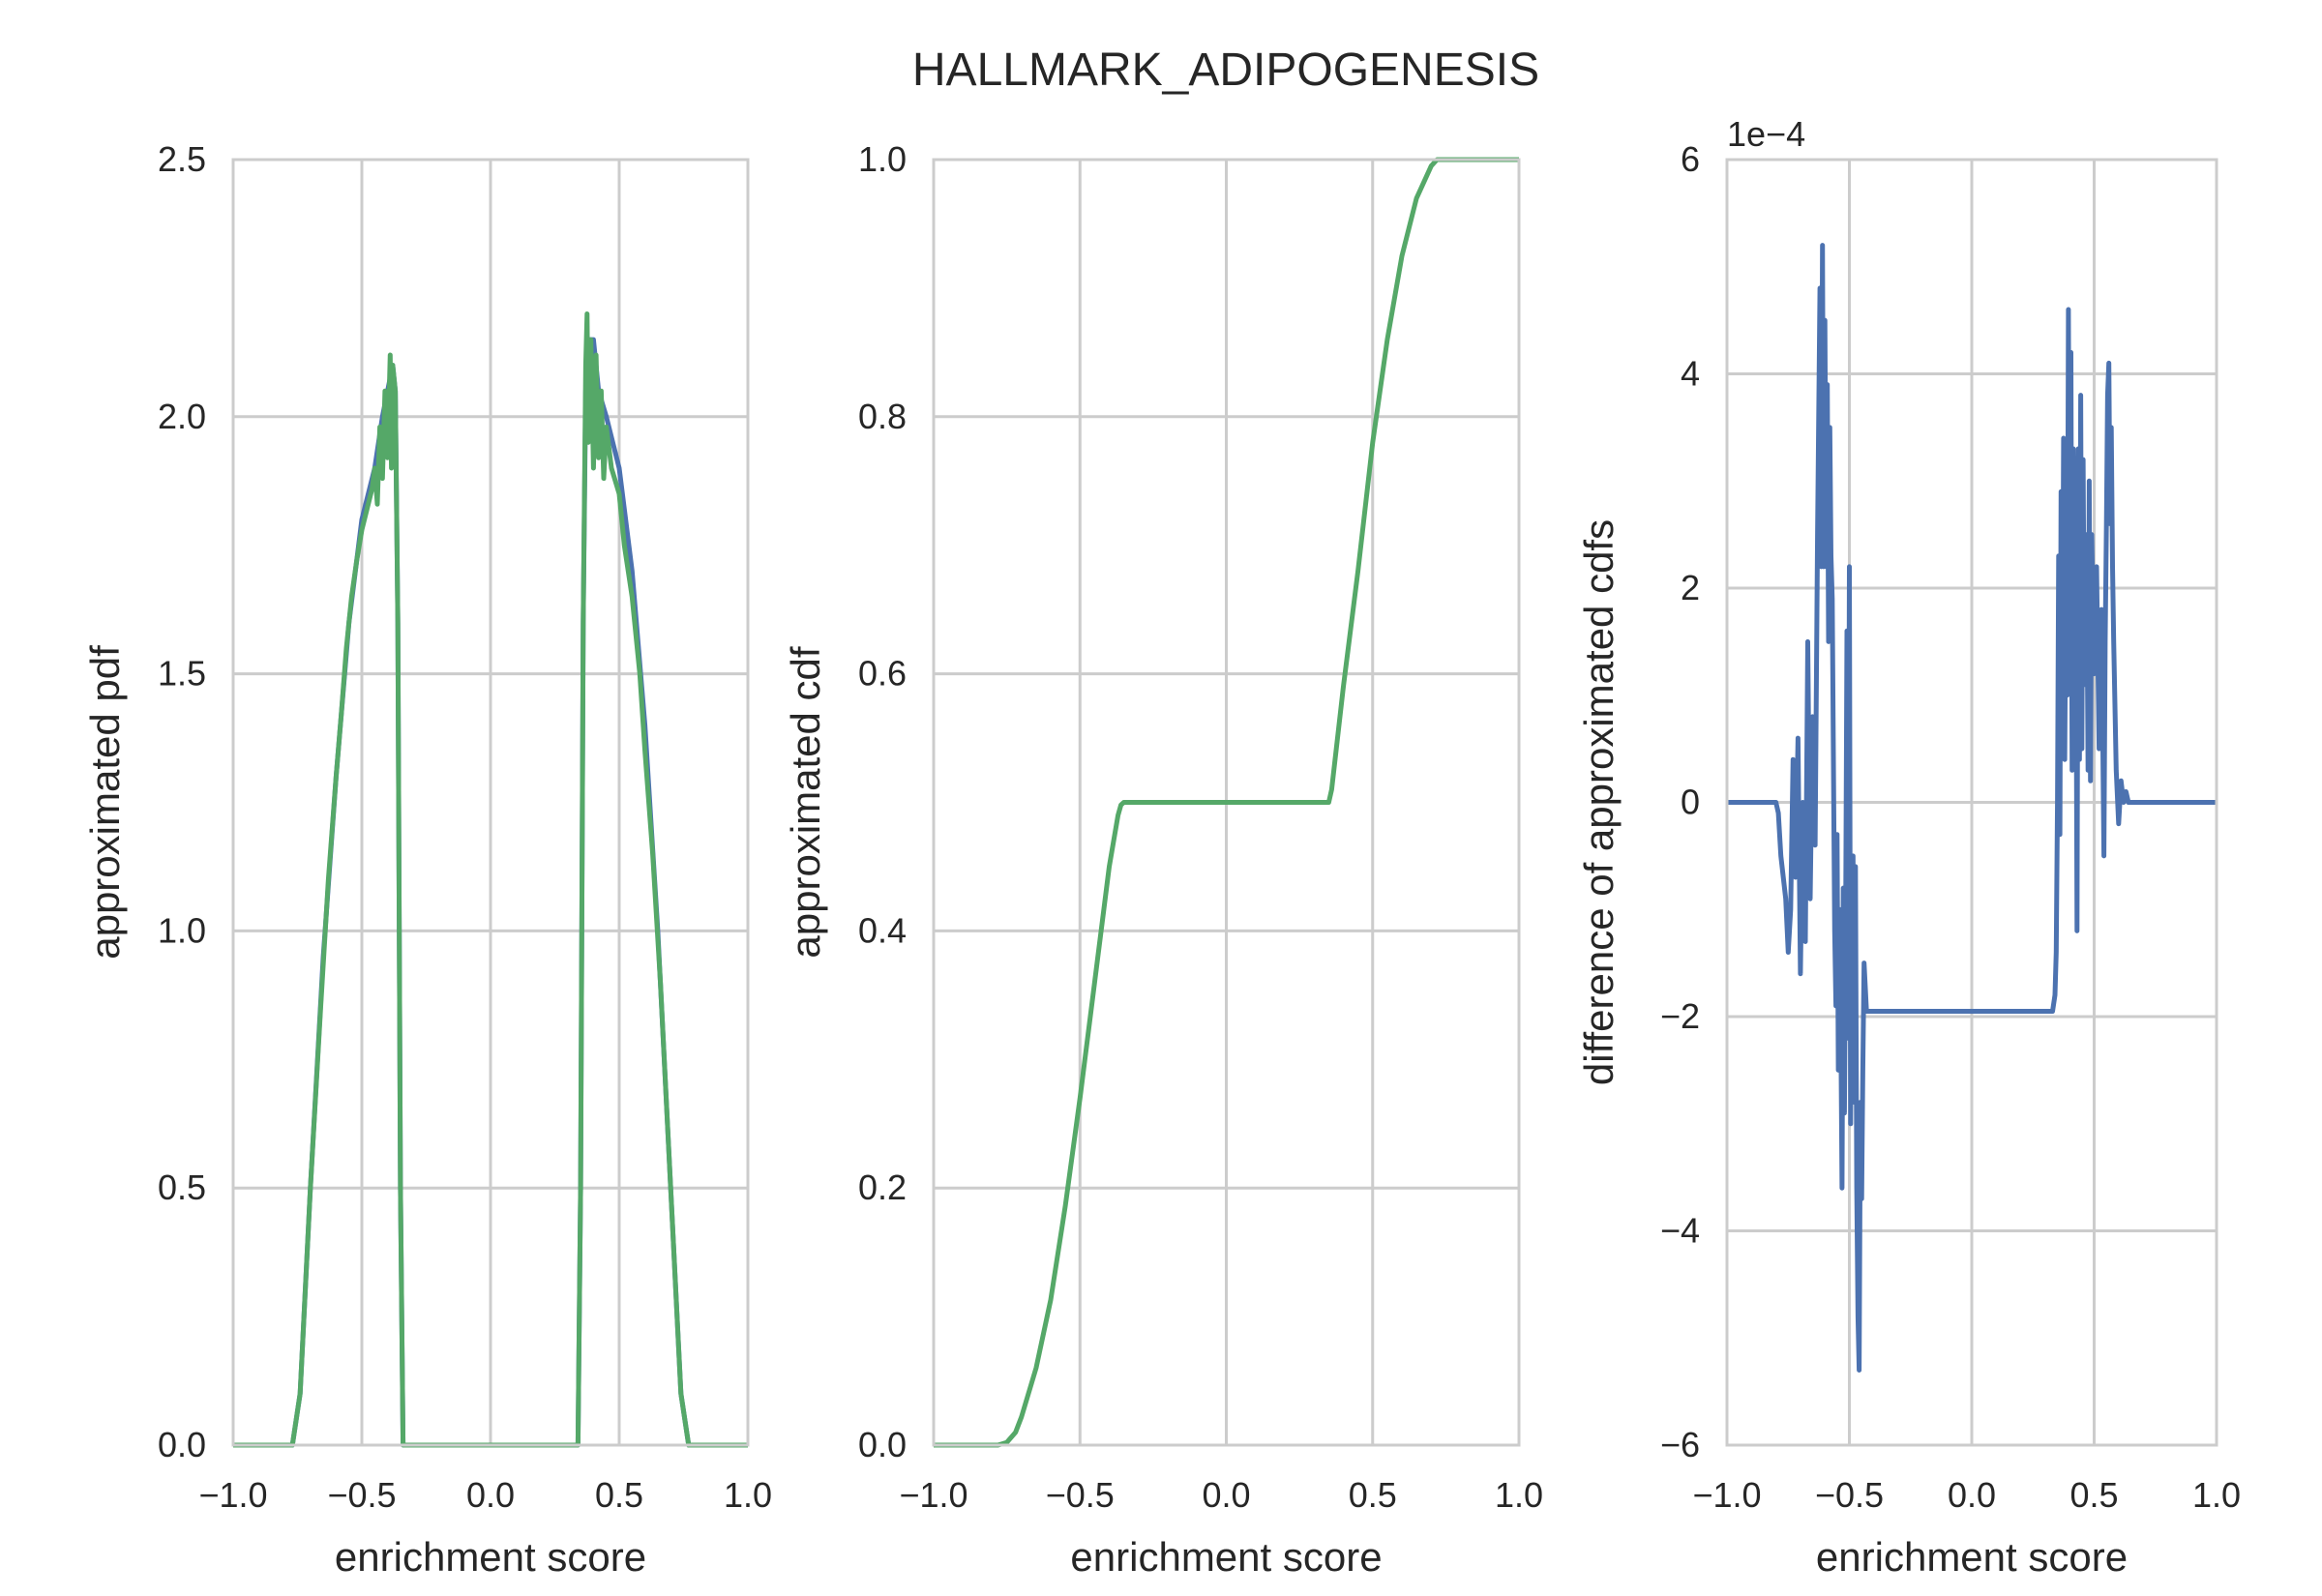  What do you see at coordinates (2216, 1495) in the screenshot?
I see `diff-x-tick-label: 1.0` at bounding box center [2216, 1495].